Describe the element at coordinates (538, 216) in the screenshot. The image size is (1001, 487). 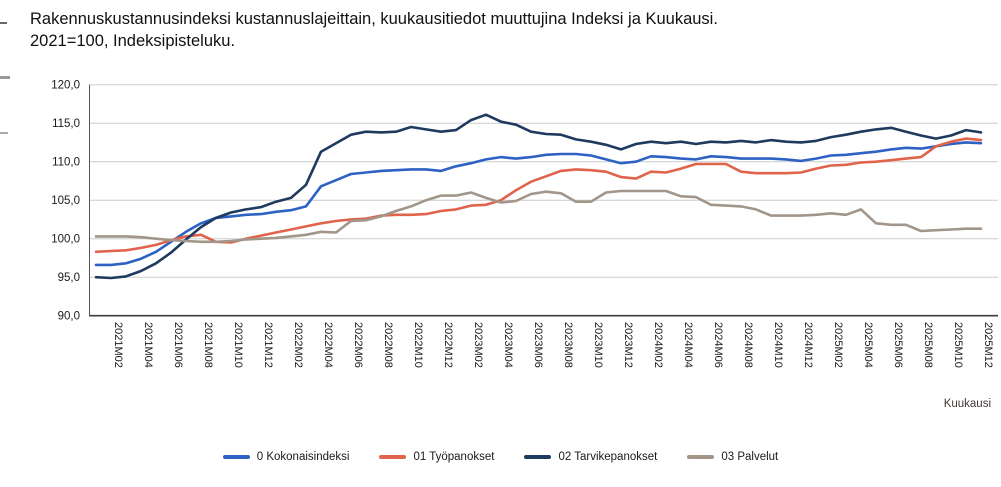
I see `series-line` at that location.